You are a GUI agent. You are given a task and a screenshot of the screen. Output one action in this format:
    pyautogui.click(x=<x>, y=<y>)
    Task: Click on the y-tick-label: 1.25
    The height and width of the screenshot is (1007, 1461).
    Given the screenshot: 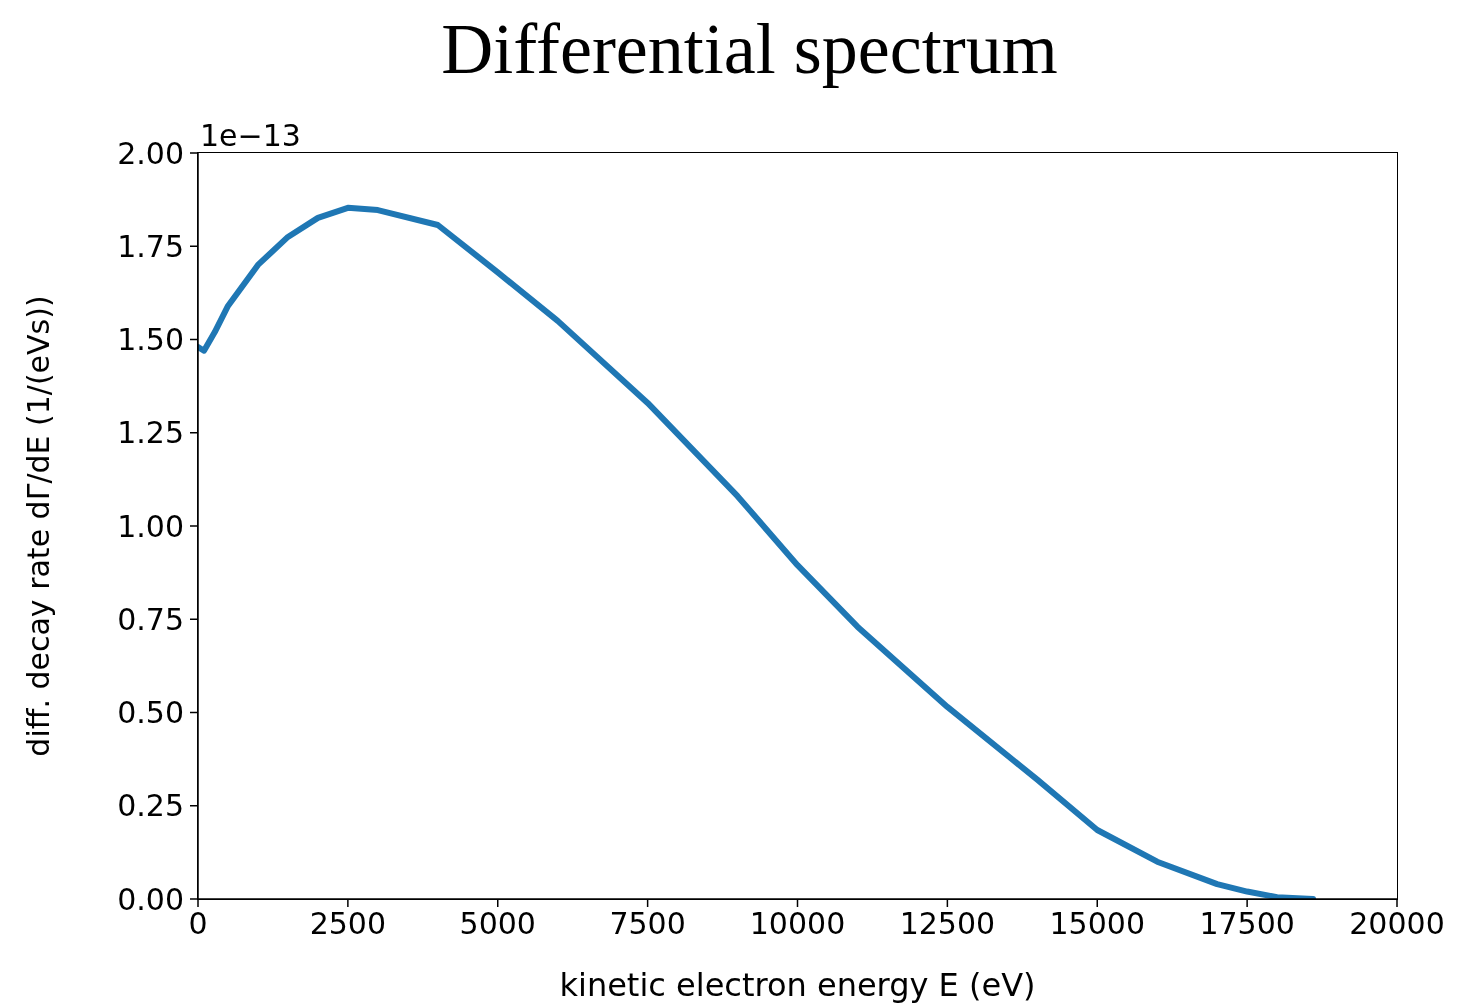 What is the action you would take?
    pyautogui.click(x=150, y=433)
    